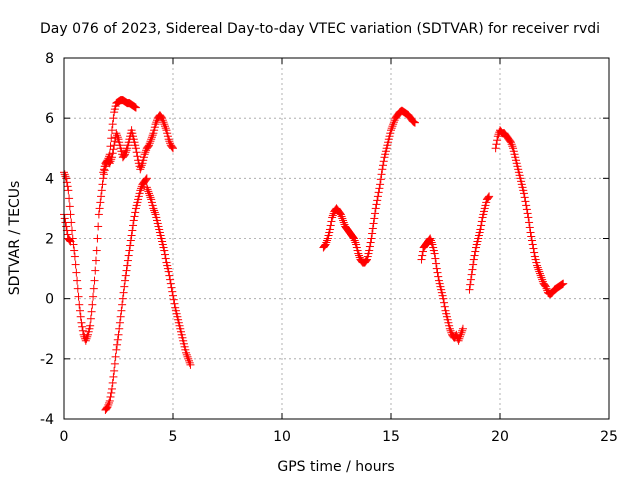  I want to click on x-tick-label: 25, so click(609, 437).